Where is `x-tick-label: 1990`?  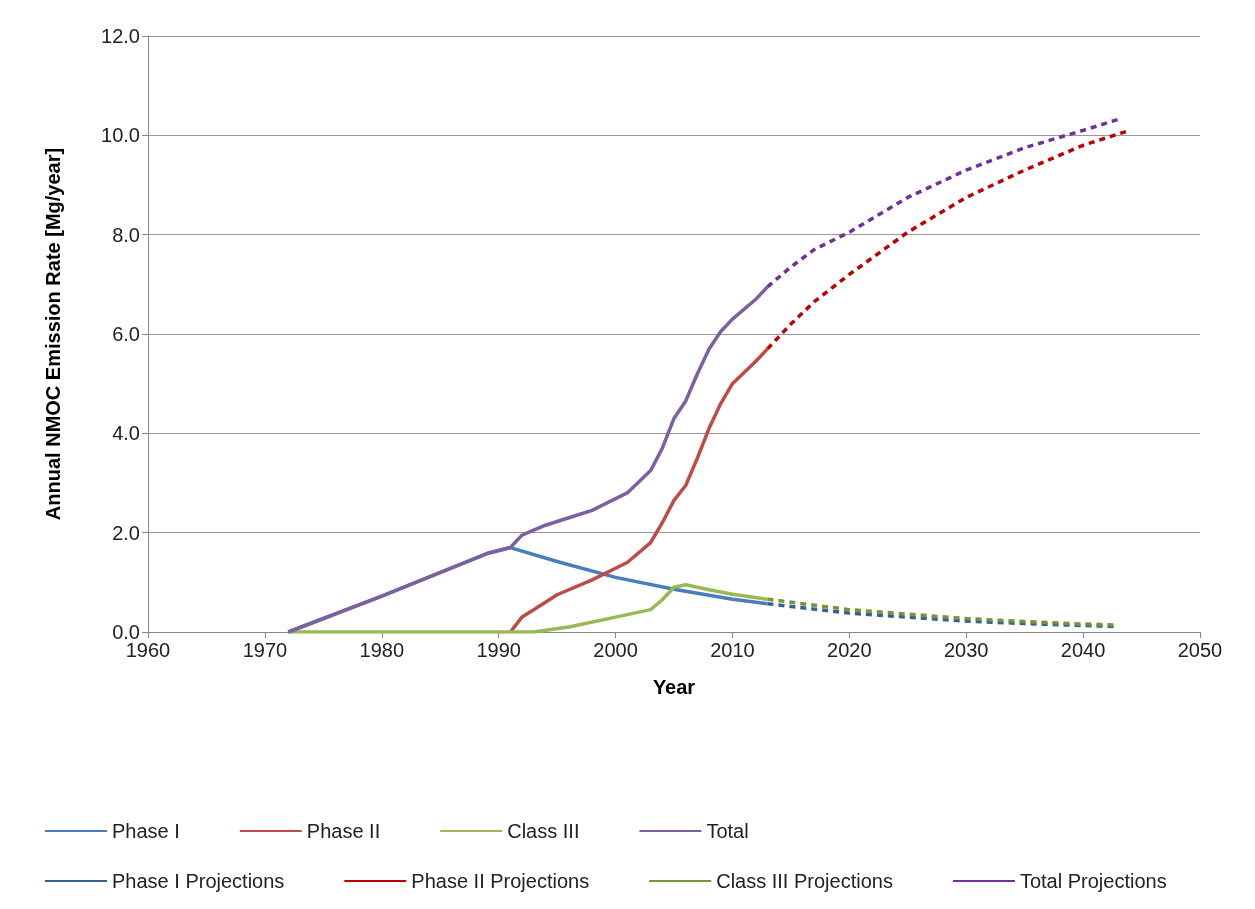 x-tick-label: 1990 is located at coordinates (498, 650).